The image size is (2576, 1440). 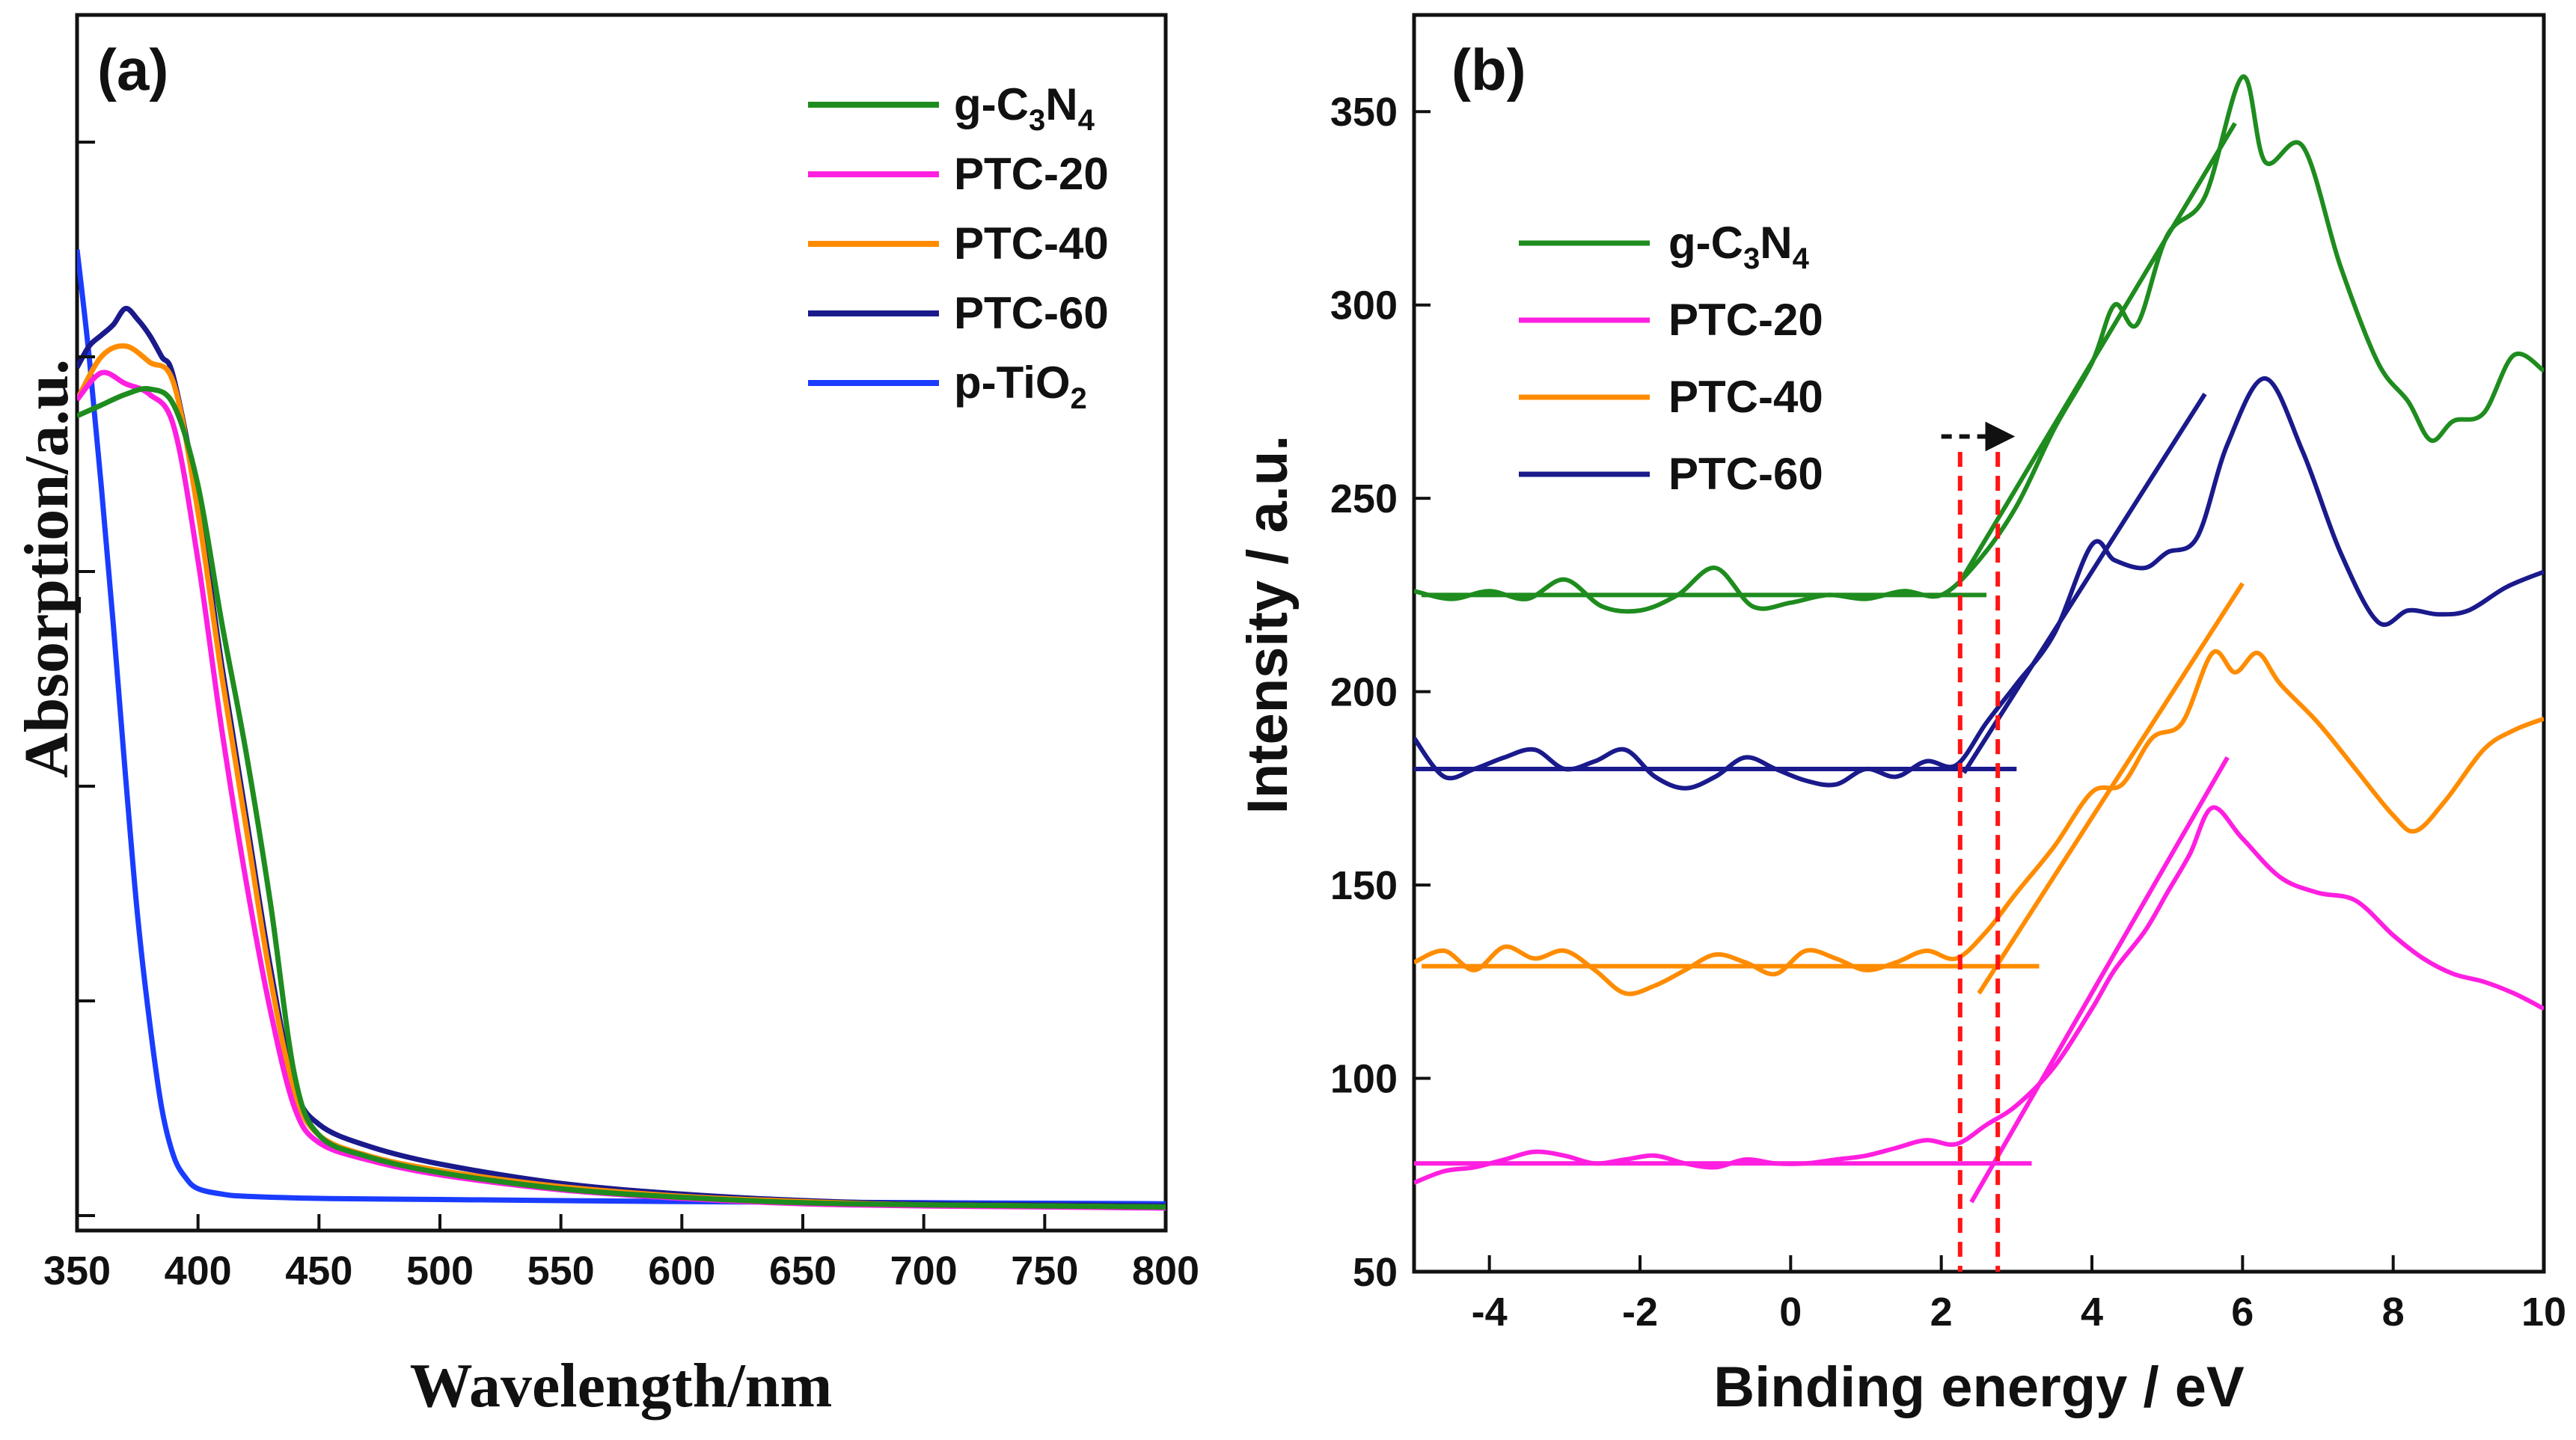 What do you see at coordinates (561, 1270) in the screenshot?
I see `x-tick-label: 550` at bounding box center [561, 1270].